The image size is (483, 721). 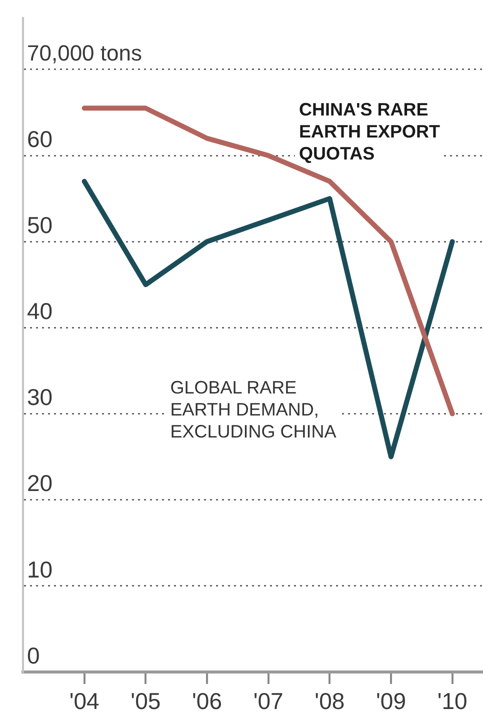 I want to click on y-tick-label: 30, so click(x=40, y=397).